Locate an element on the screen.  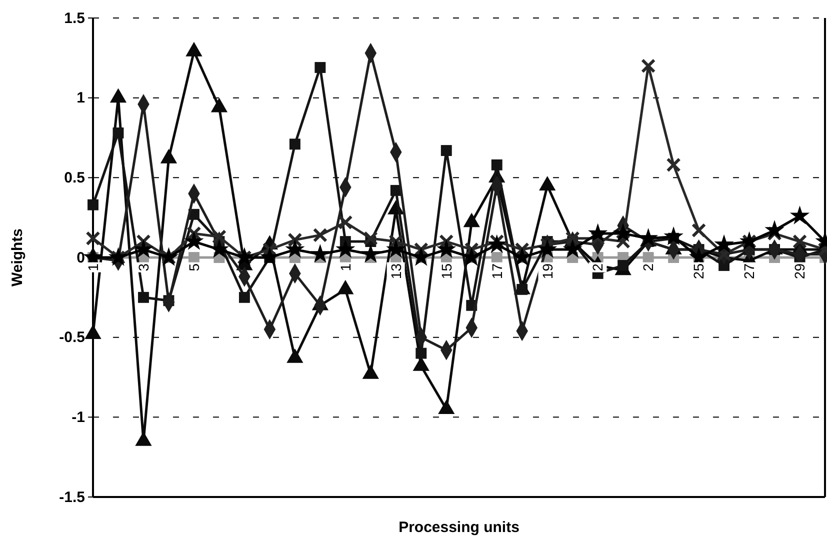
x-axis-title: Processing units is located at coordinates (459, 527).